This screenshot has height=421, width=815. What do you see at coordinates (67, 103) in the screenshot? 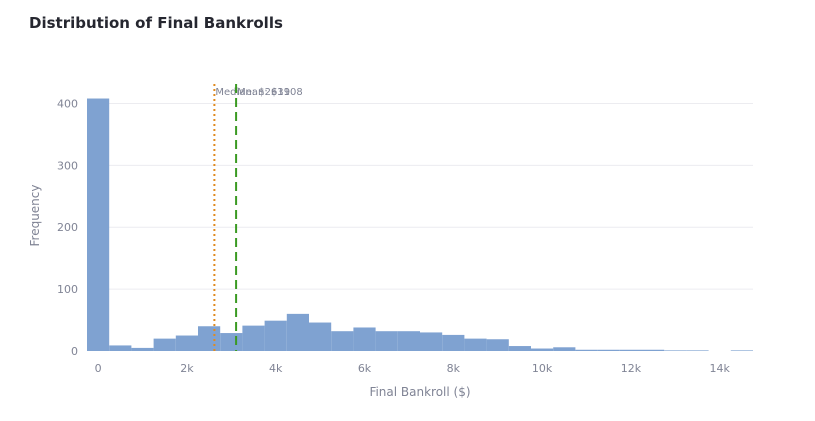
I see `y-tick-label: 400` at bounding box center [67, 103].